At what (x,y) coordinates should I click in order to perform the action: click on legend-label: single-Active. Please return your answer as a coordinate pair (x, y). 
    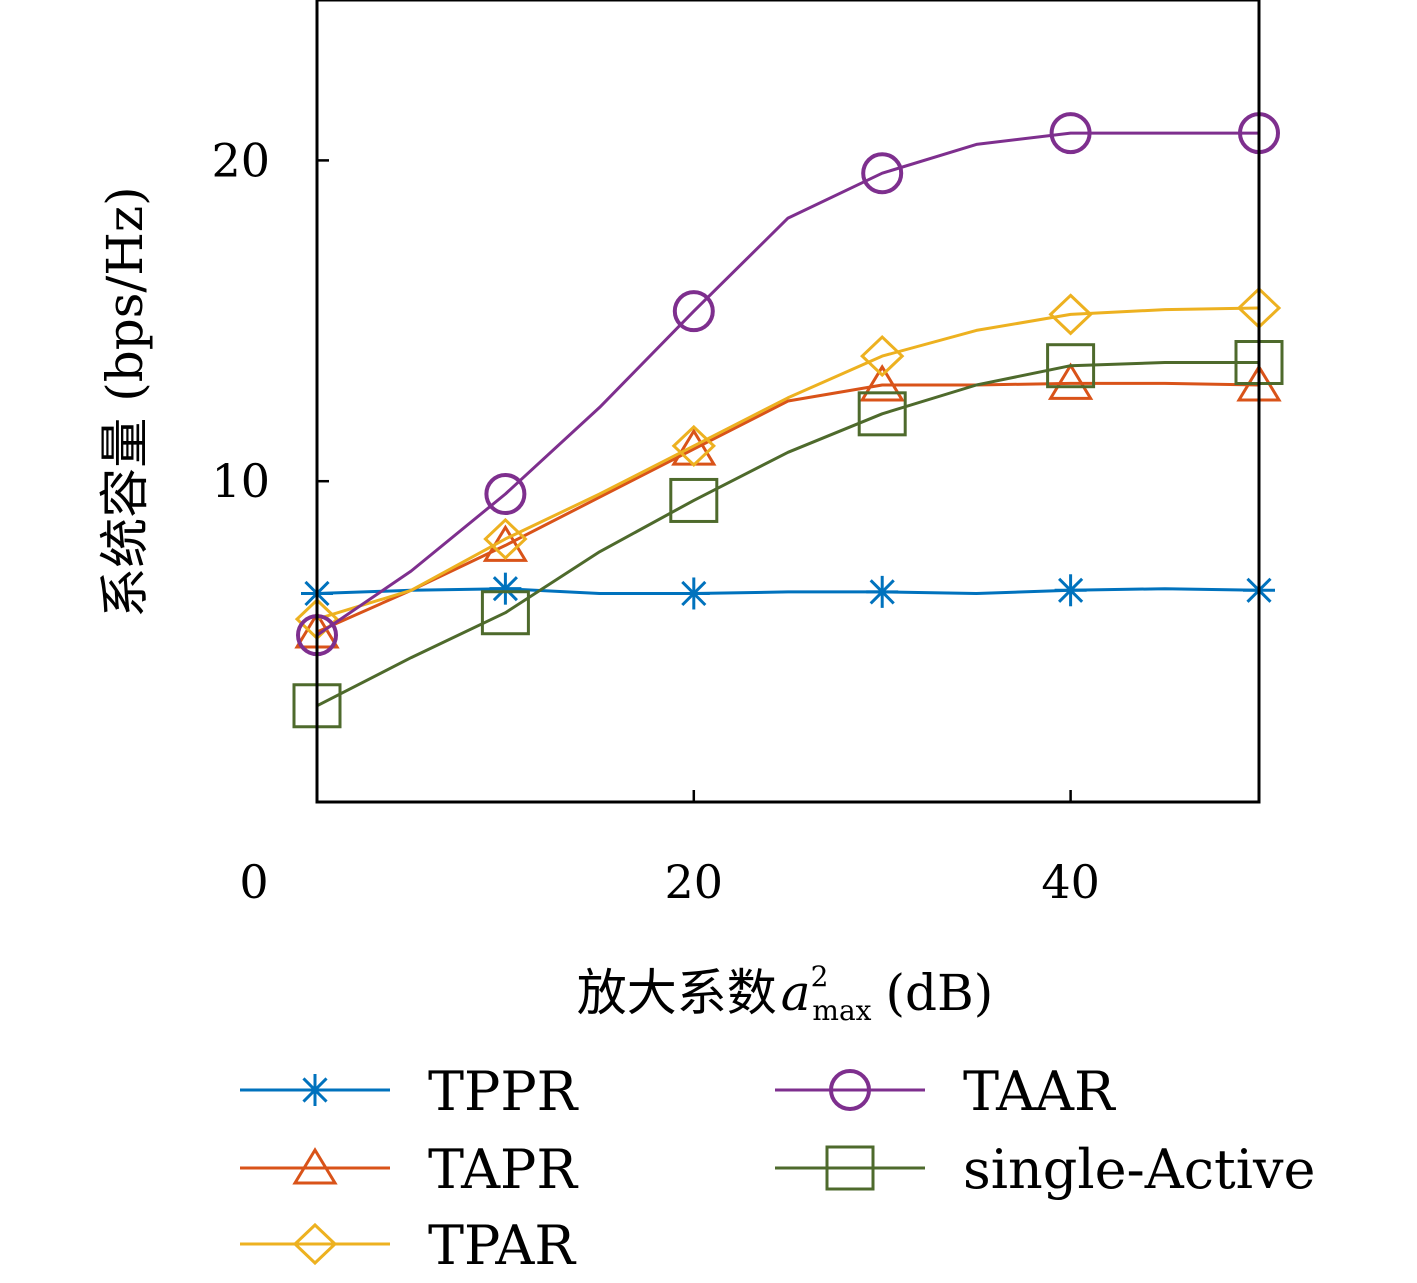
    Looking at the image, I should click on (1139, 1169).